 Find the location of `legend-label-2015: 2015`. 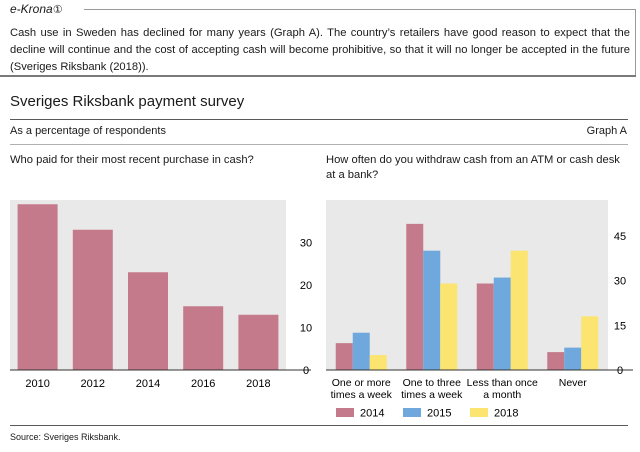

legend-label-2015: 2015 is located at coordinates (439, 414).